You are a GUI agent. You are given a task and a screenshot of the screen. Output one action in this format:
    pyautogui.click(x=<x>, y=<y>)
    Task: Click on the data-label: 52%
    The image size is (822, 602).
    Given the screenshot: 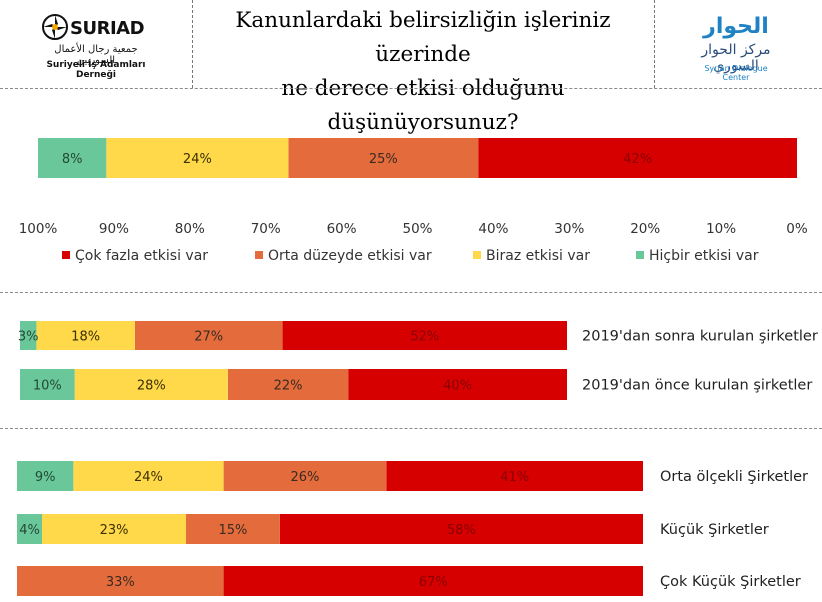 What is the action you would take?
    pyautogui.click(x=424, y=337)
    